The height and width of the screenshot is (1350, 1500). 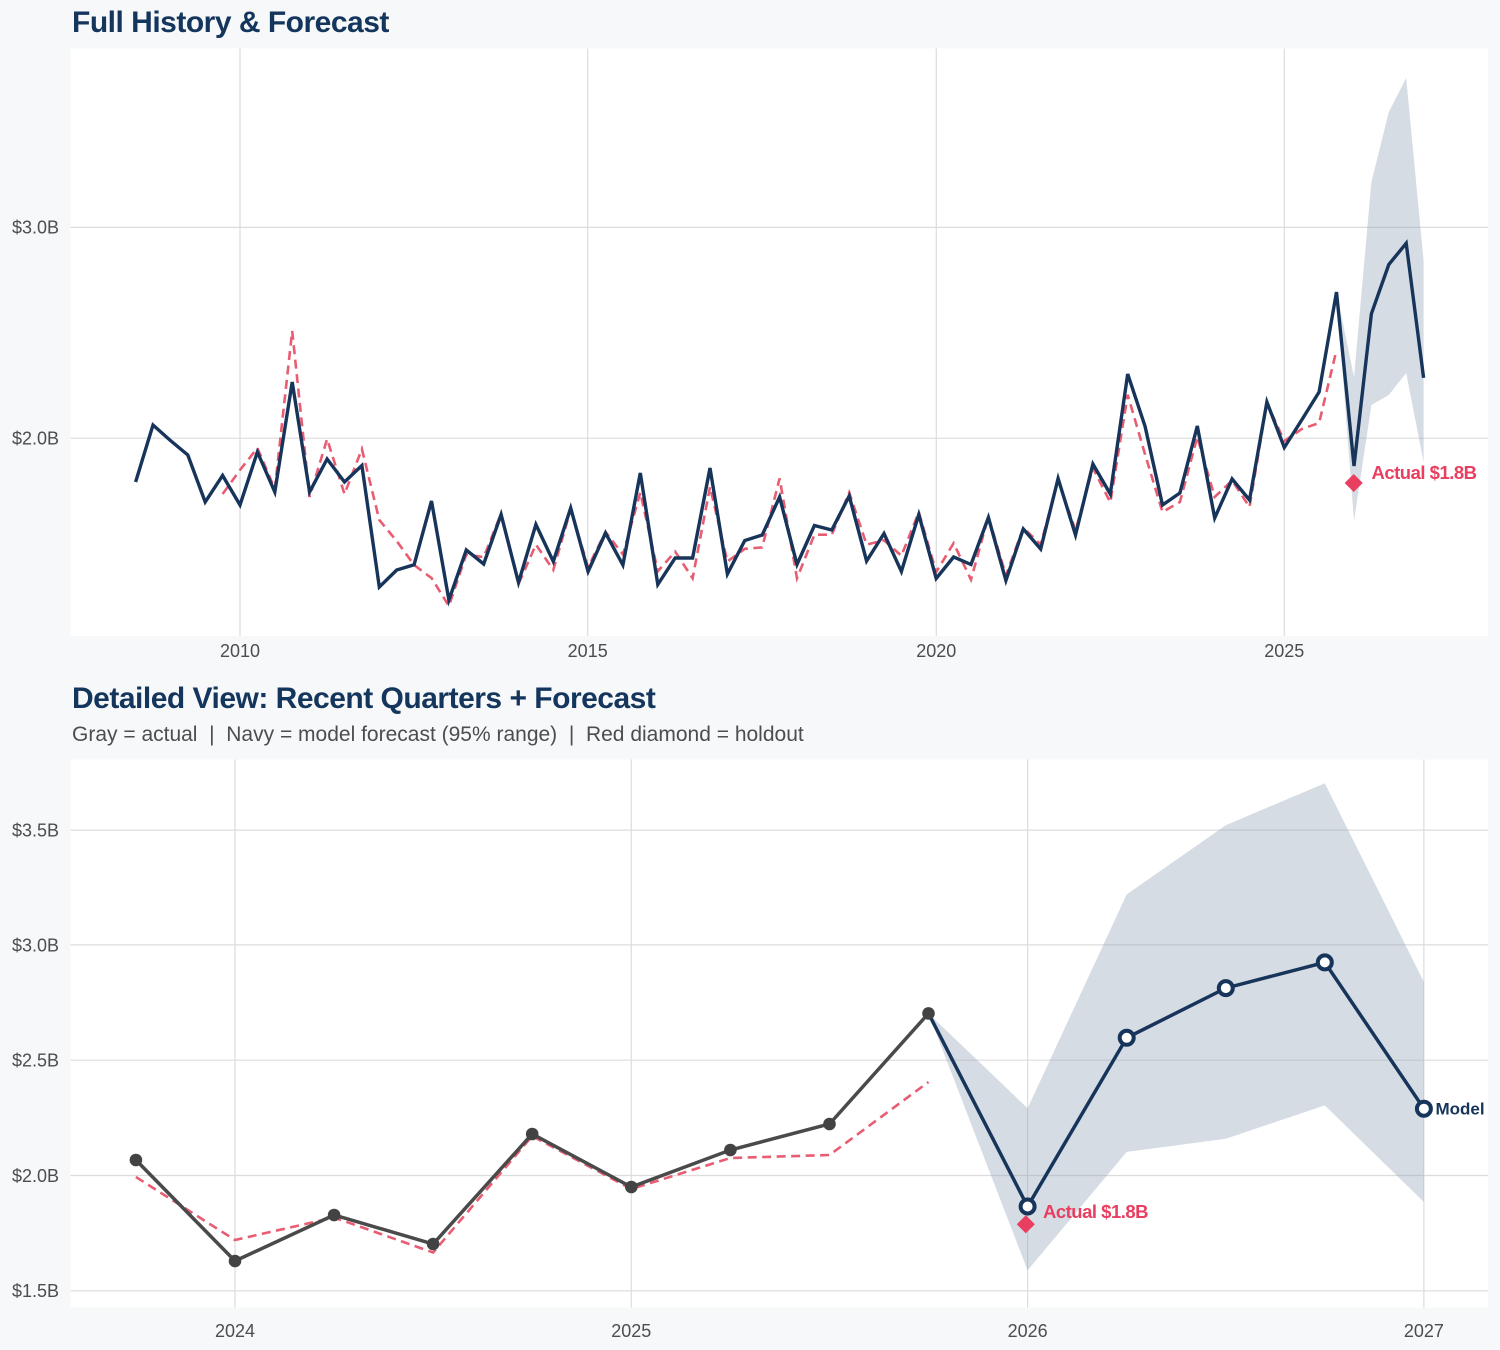 What do you see at coordinates (1424, 1331) in the screenshot?
I see `svg-text: 2027` at bounding box center [1424, 1331].